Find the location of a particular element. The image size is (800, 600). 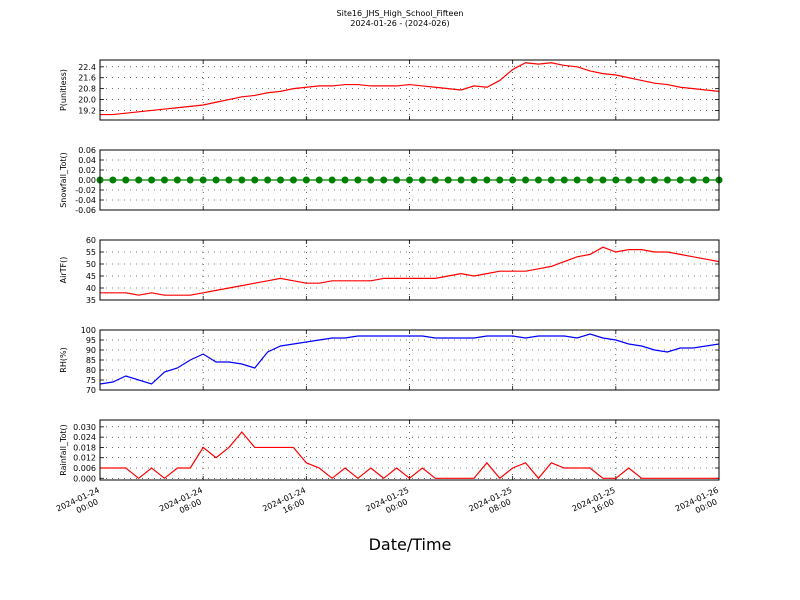

y-tick-label: 19.2 is located at coordinates (87, 110).